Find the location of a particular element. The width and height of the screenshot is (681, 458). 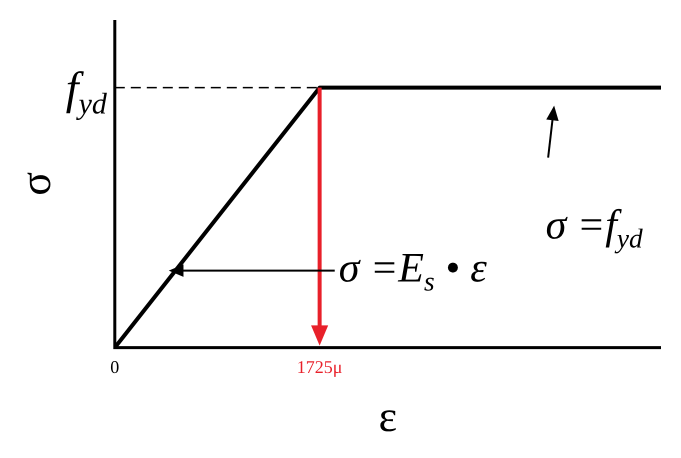

x-tick-label: 1725μ is located at coordinates (319, 367).